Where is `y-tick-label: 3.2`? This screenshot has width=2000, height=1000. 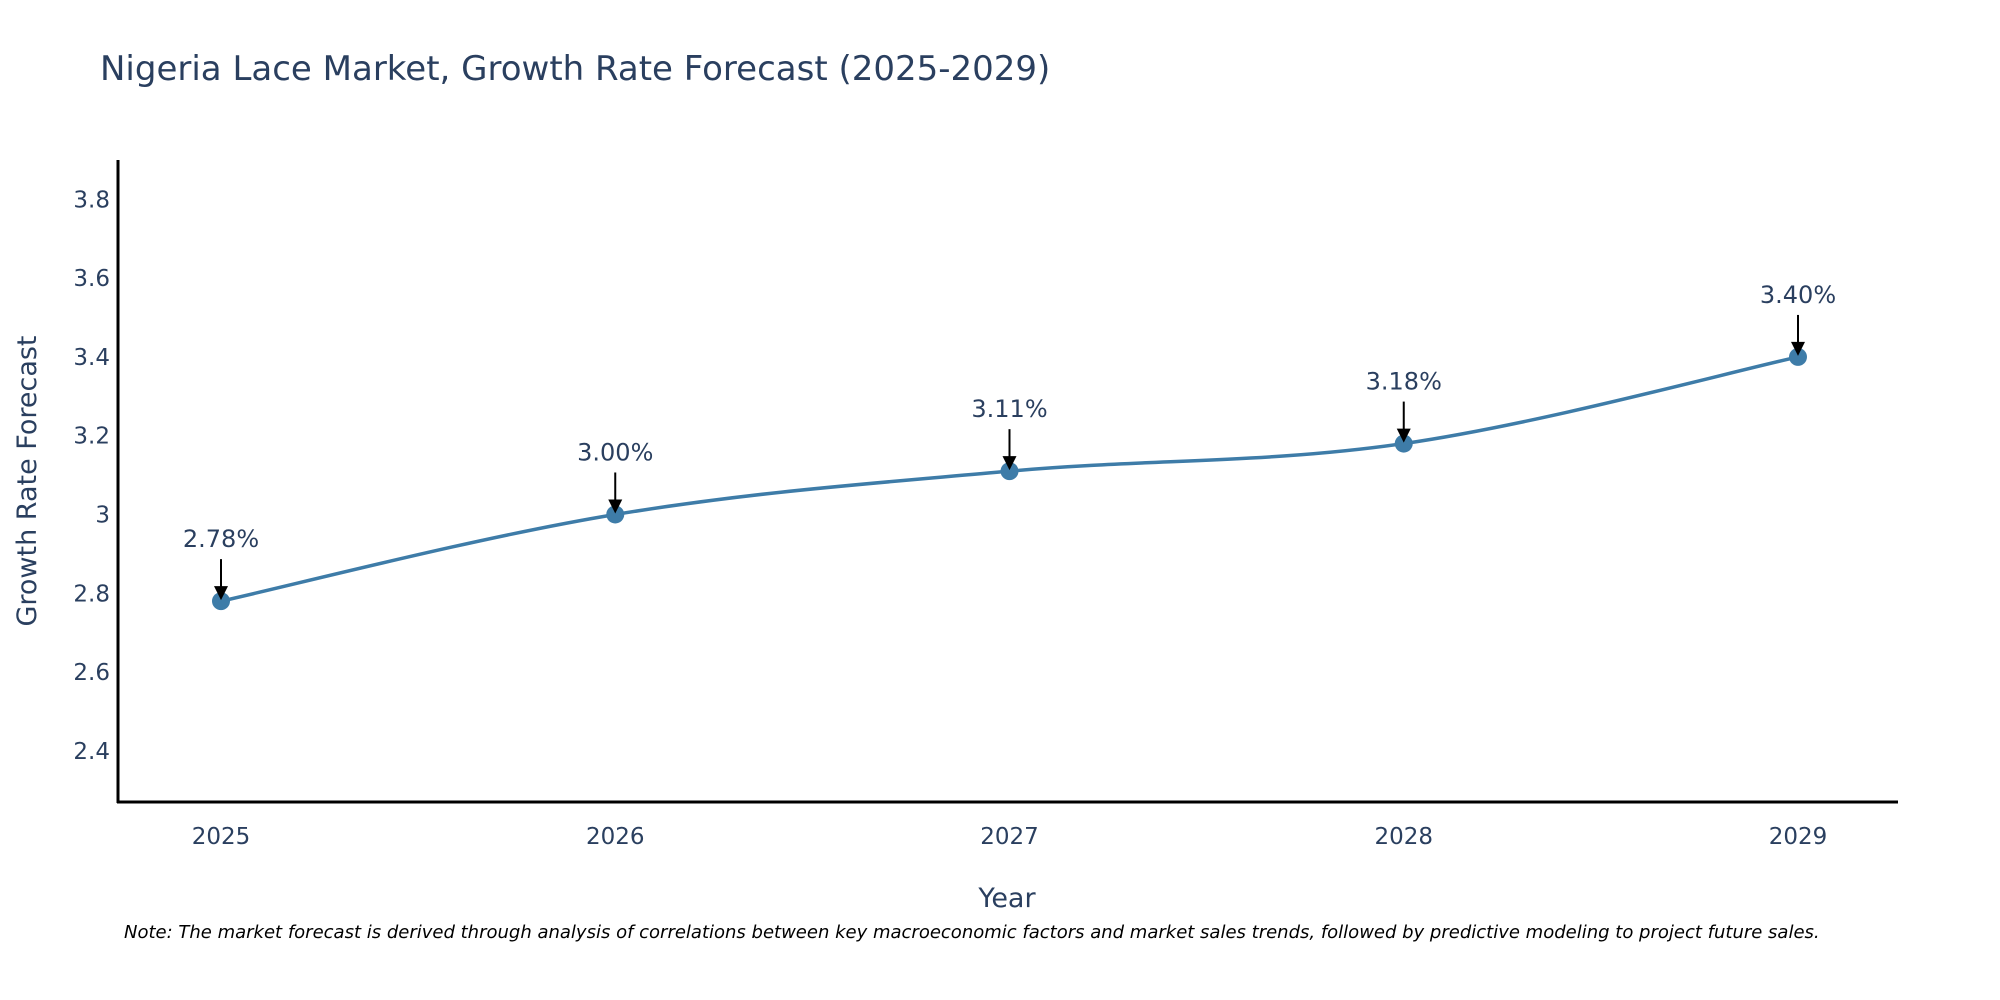 y-tick-label: 3.2 is located at coordinates (91, 437).